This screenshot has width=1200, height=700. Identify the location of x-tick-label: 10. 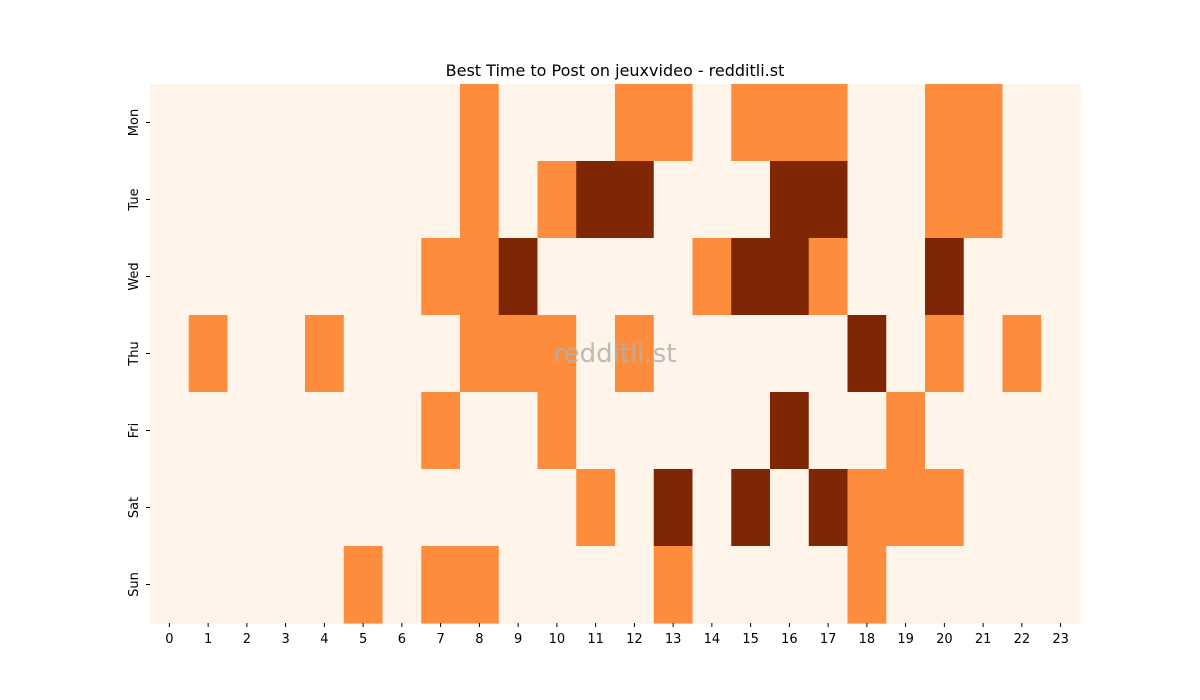
(557, 639).